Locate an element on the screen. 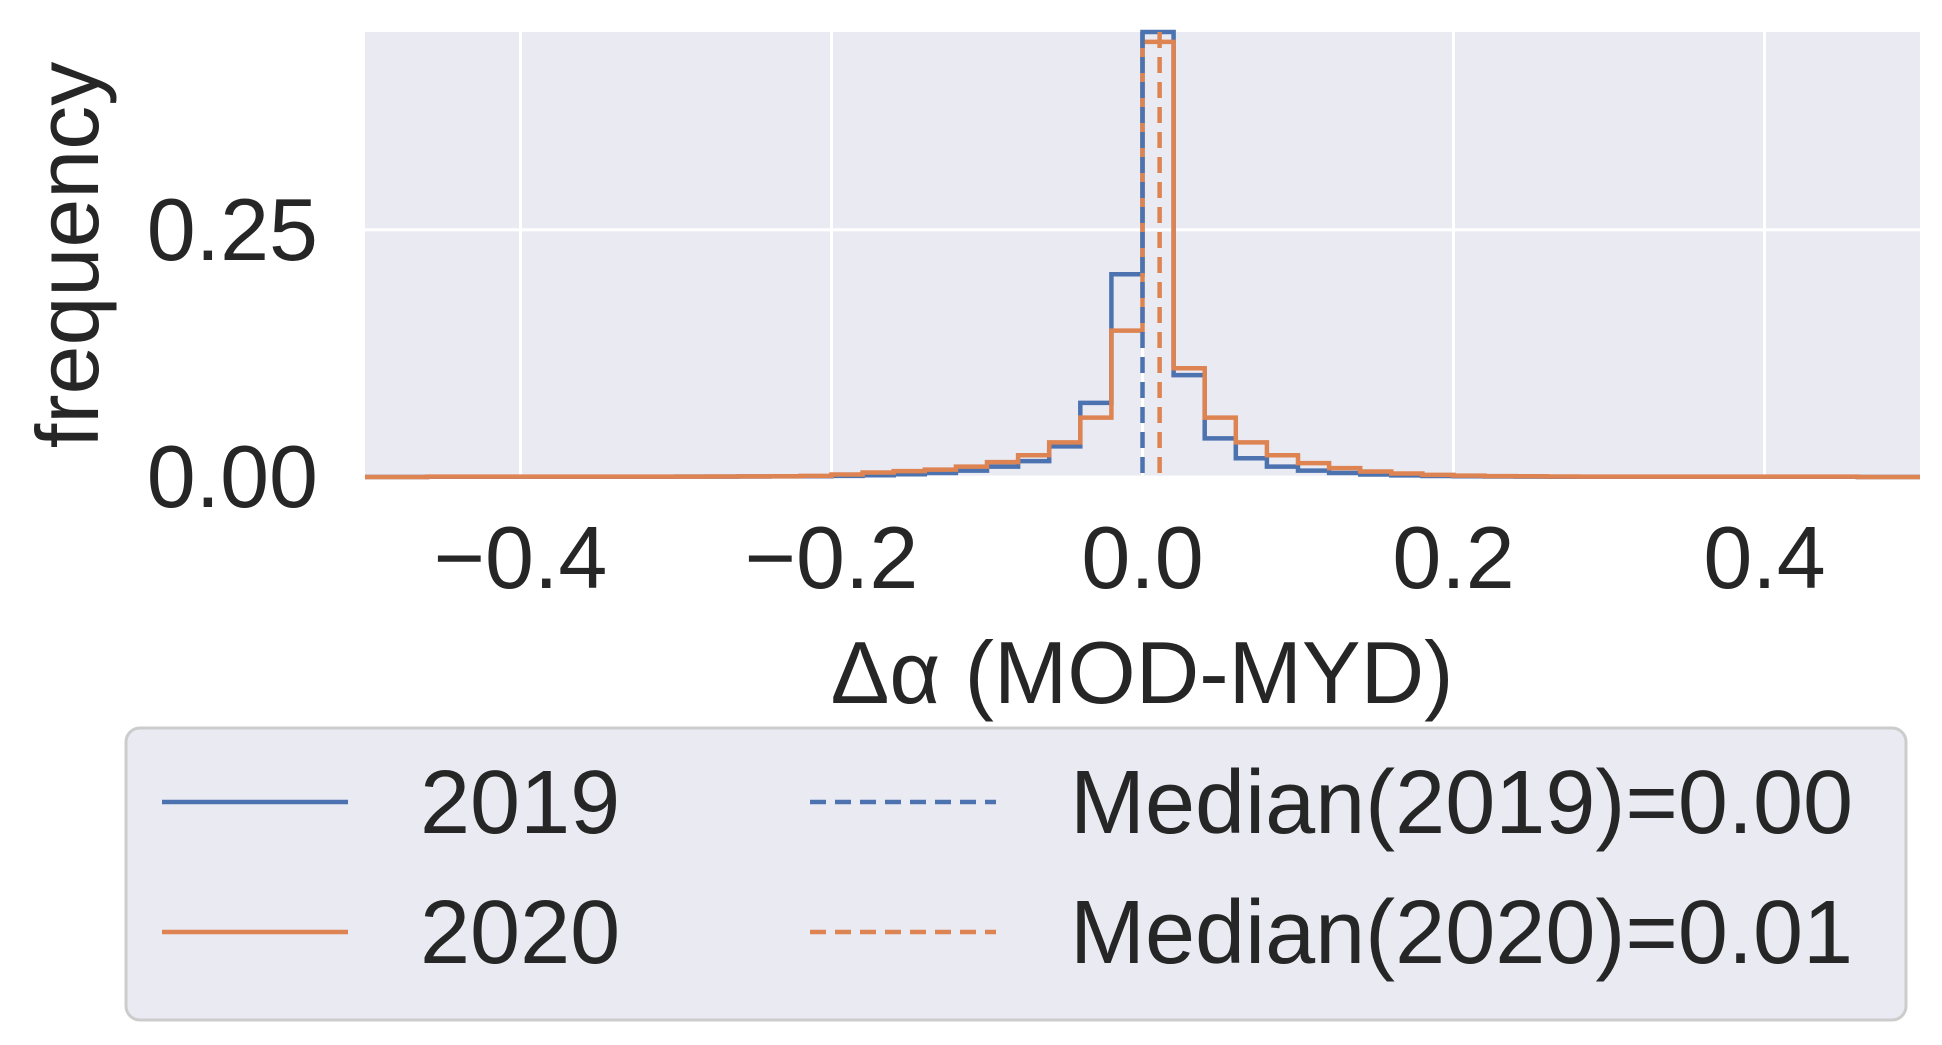 The width and height of the screenshot is (1942, 1045). x-tick-label: 0.2 is located at coordinates (1453, 557).